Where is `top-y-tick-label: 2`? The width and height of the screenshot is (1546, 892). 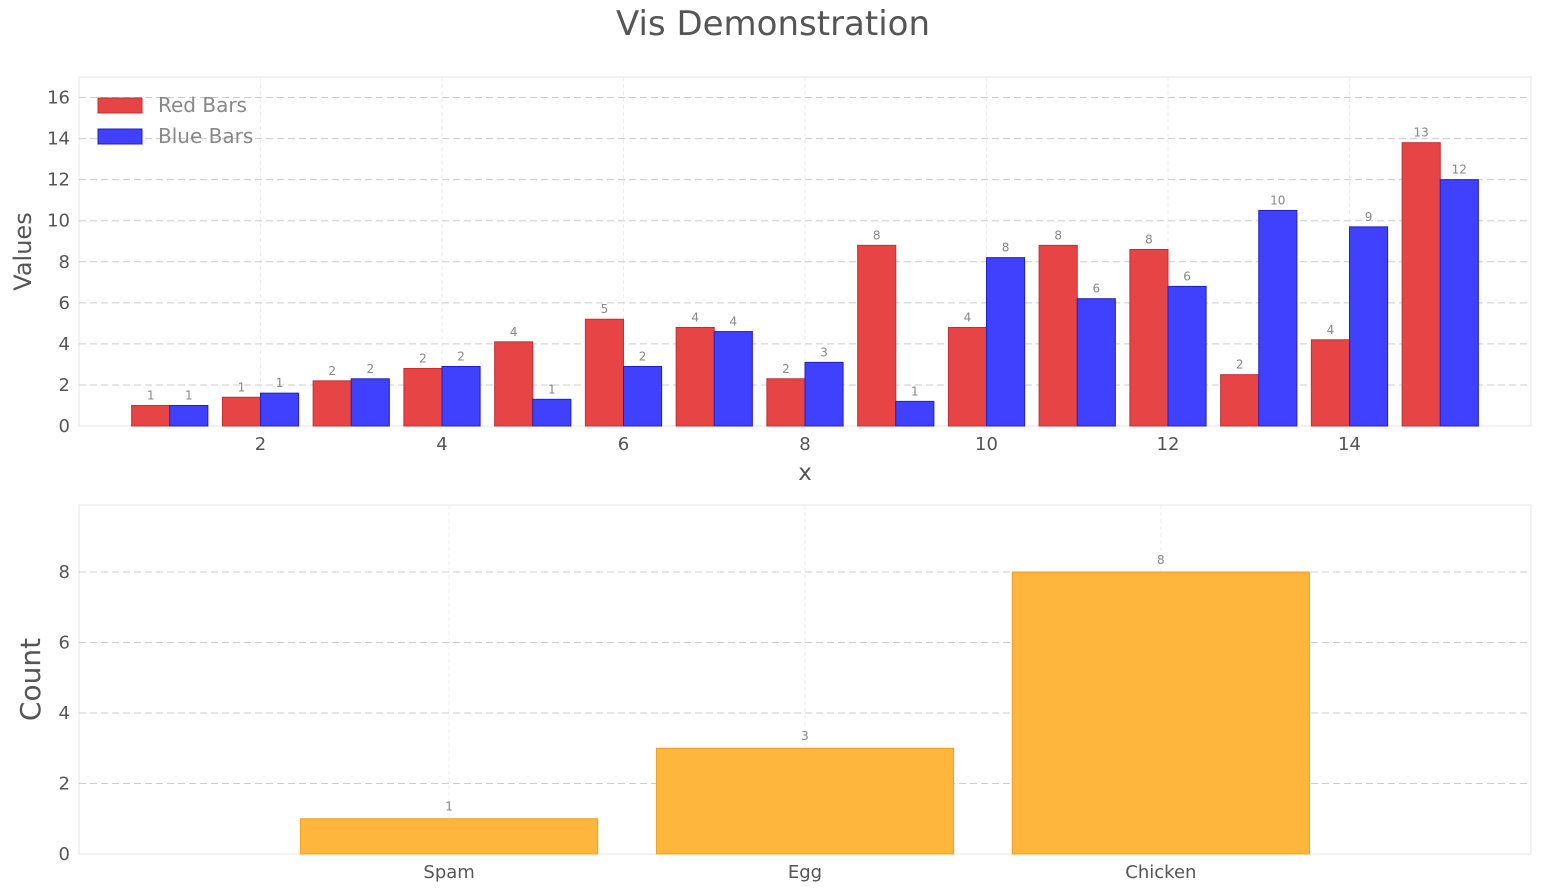
top-y-tick-label: 2 is located at coordinates (64, 385).